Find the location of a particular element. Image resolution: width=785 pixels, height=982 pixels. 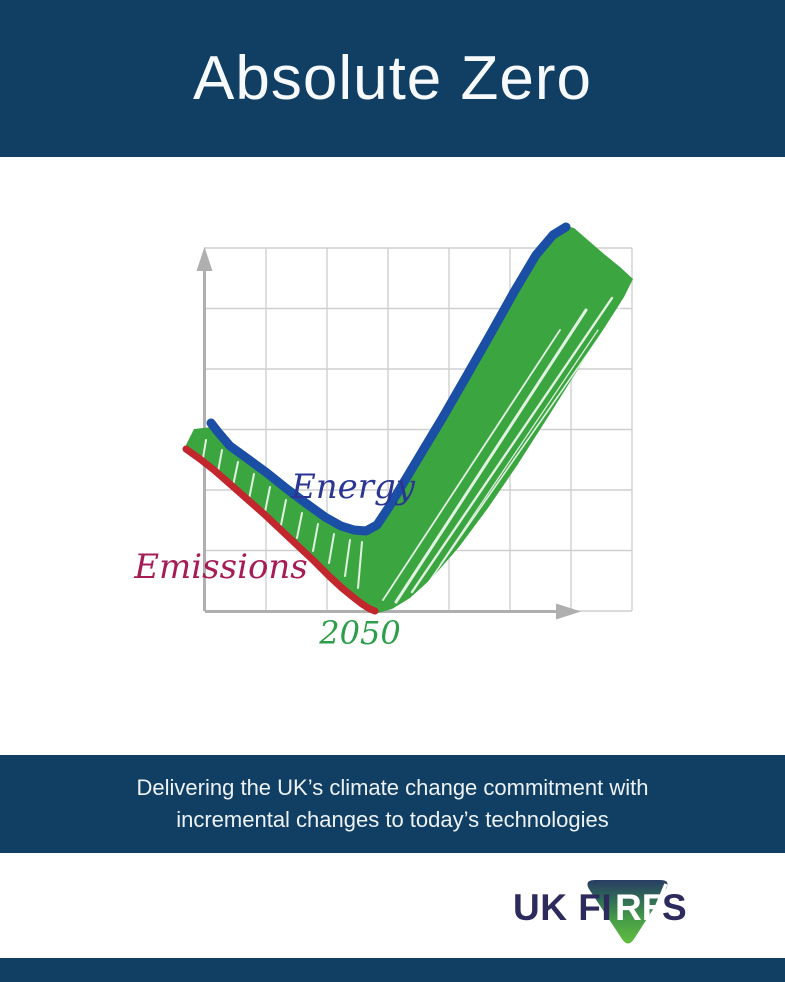

uk-fires-logo: UK FI RE S is located at coordinates (600, 912).